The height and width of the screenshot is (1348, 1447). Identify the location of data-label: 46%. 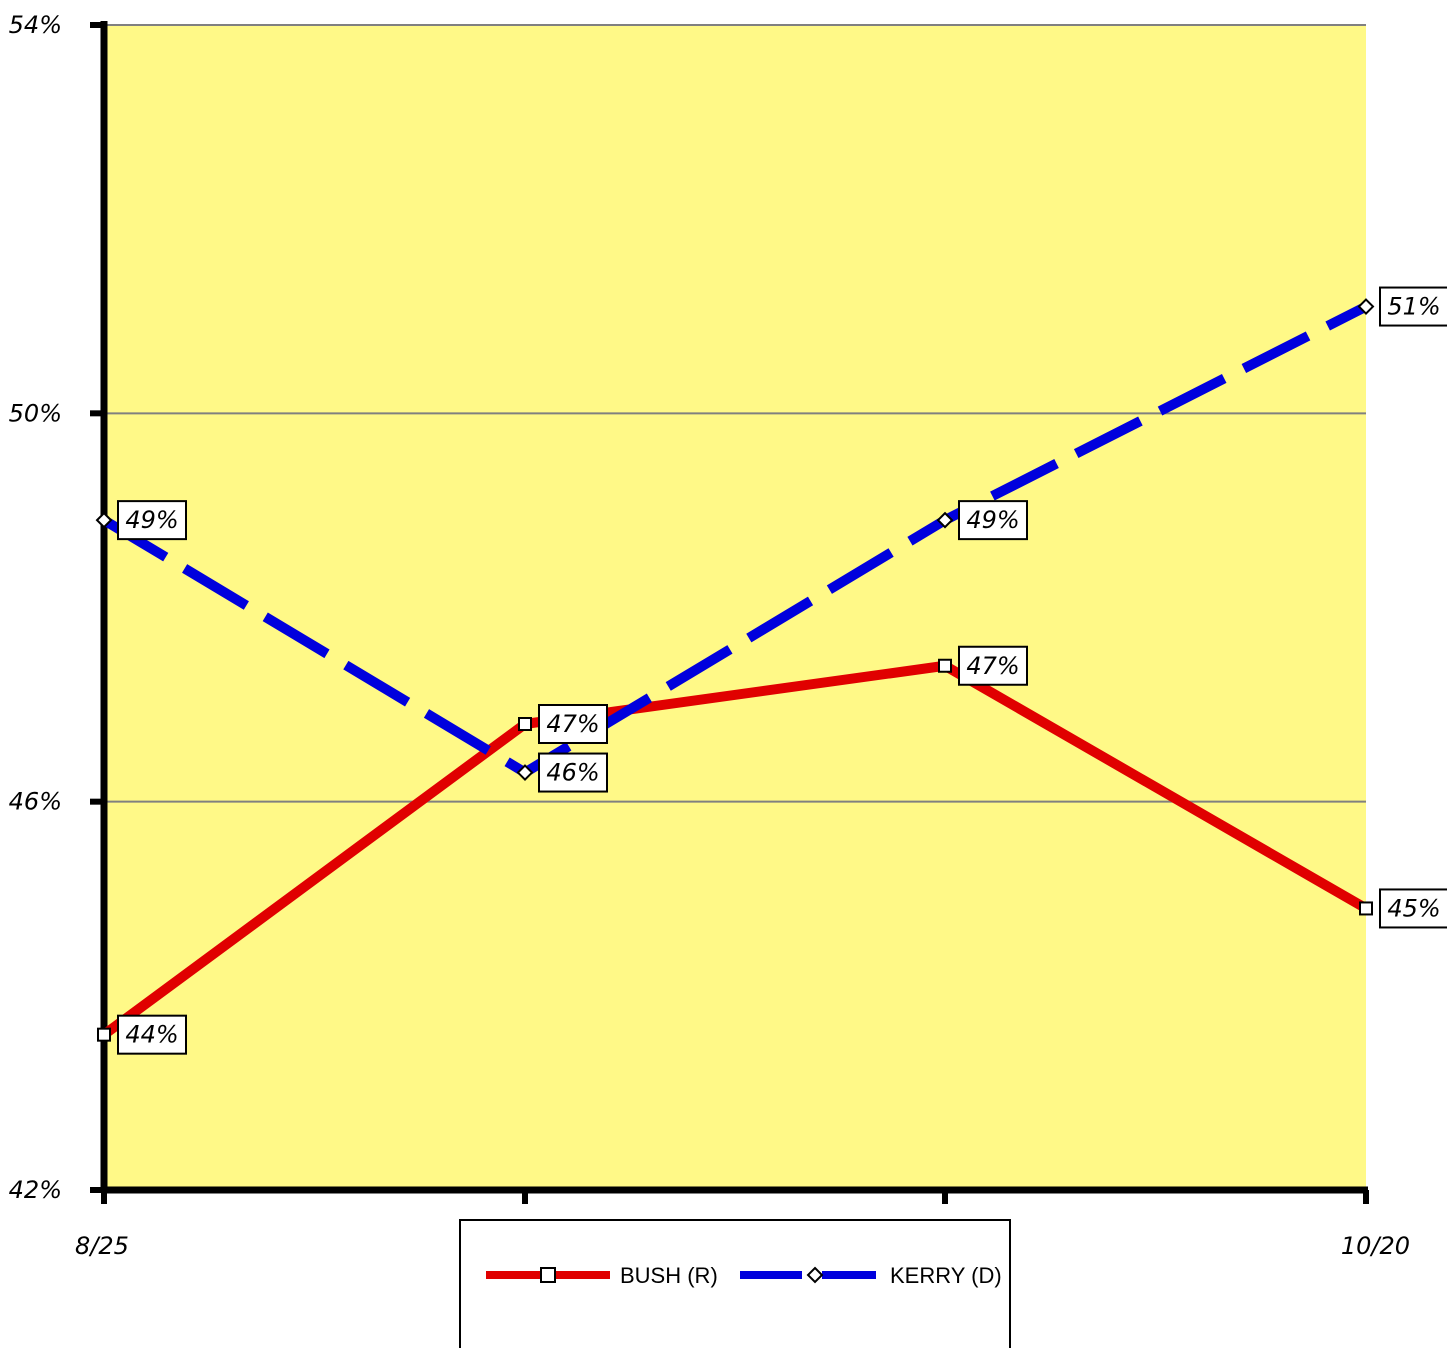
(572, 773).